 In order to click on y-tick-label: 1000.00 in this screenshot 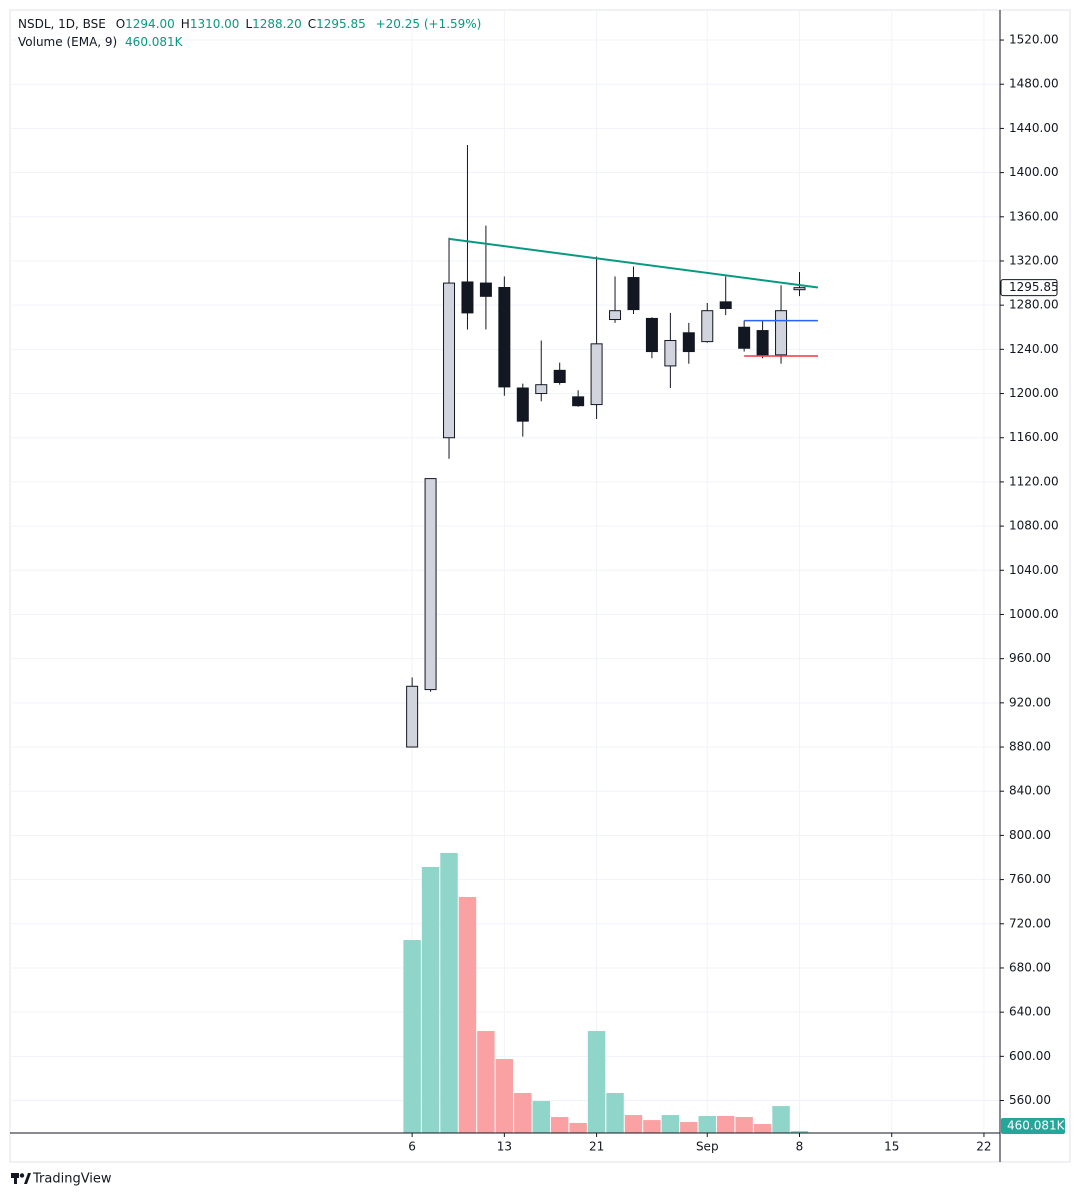, I will do `click(1034, 614)`.